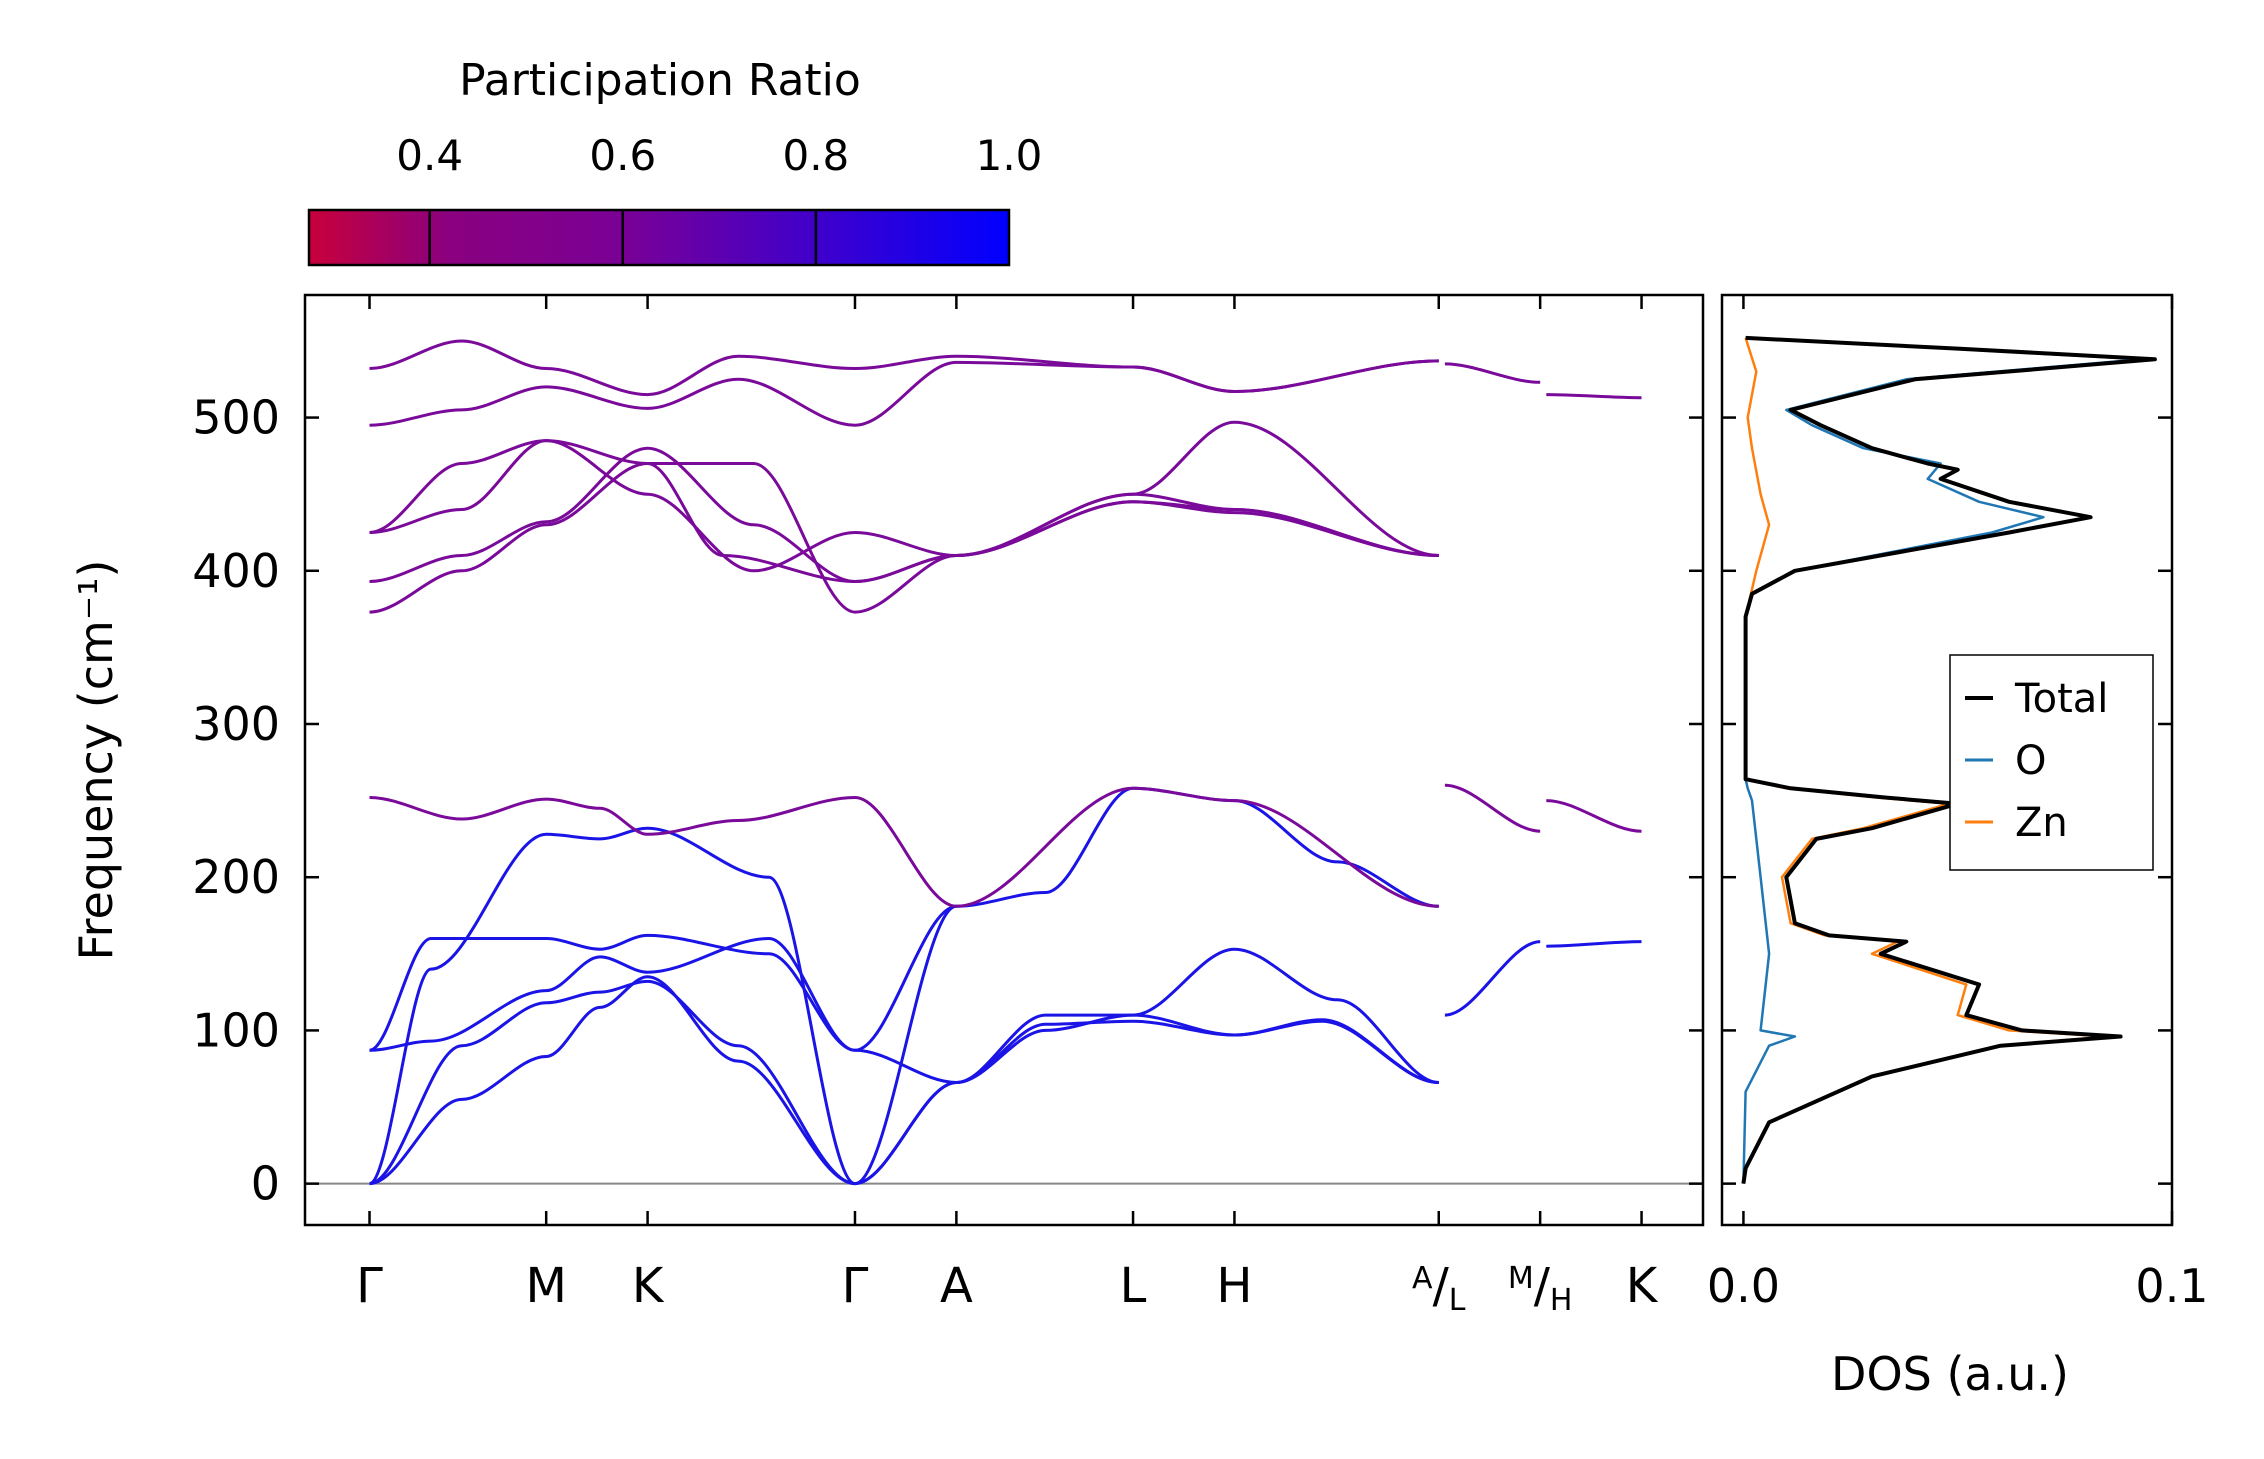 This screenshot has height=1459, width=2264. What do you see at coordinates (956, 1286) in the screenshot?
I see `kpoint-label: A` at bounding box center [956, 1286].